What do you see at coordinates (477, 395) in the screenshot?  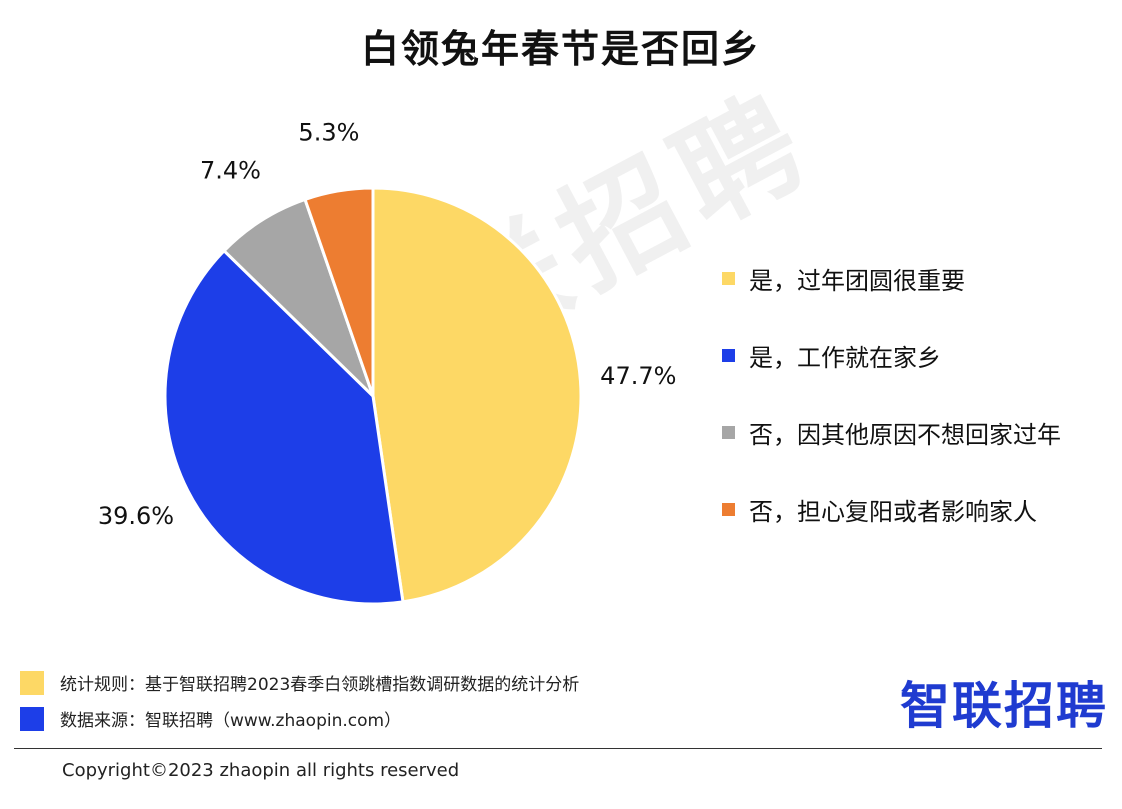 I see `slice-return-reunion` at bounding box center [477, 395].